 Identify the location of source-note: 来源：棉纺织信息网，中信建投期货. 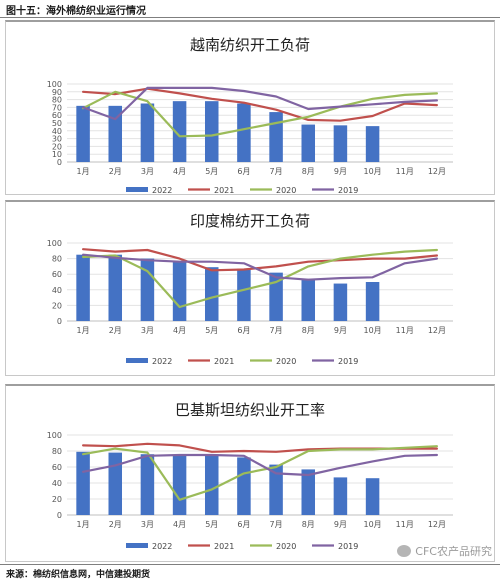
(78, 575).